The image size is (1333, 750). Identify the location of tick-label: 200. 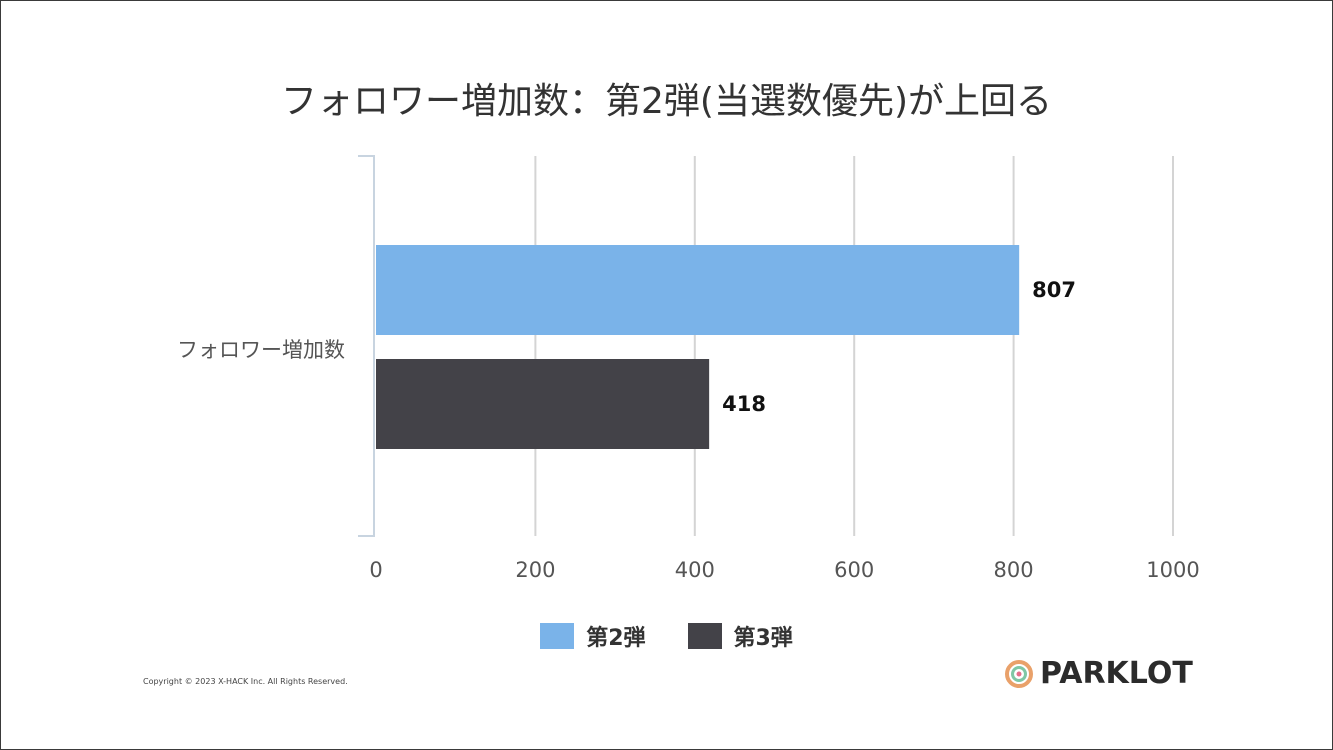
(535, 570).